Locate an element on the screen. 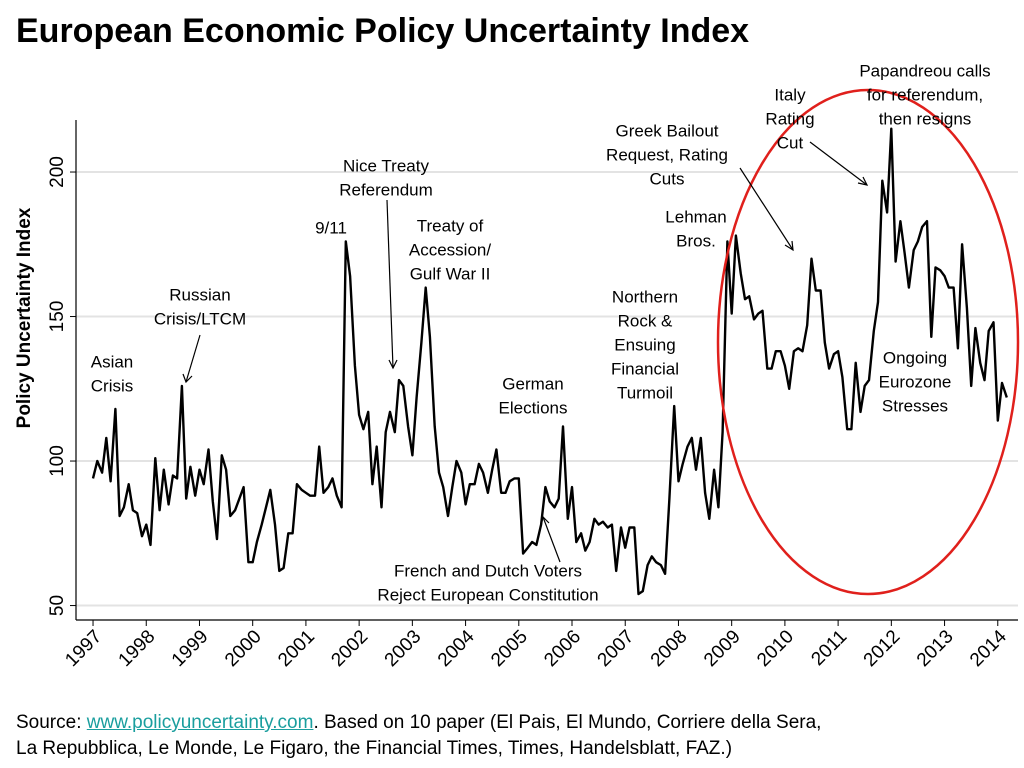  annotation: for referendum, is located at coordinates (925, 94).